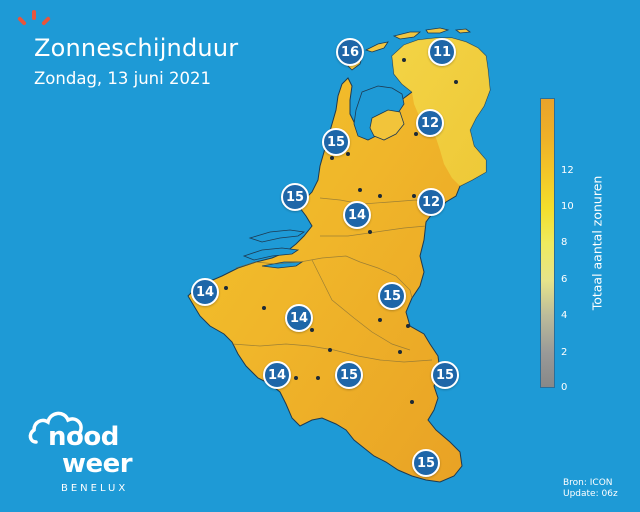 This screenshot has width=640, height=512. Describe the element at coordinates (277, 375) in the screenshot. I see `marker-zuid-belgie-west: 14` at that location.